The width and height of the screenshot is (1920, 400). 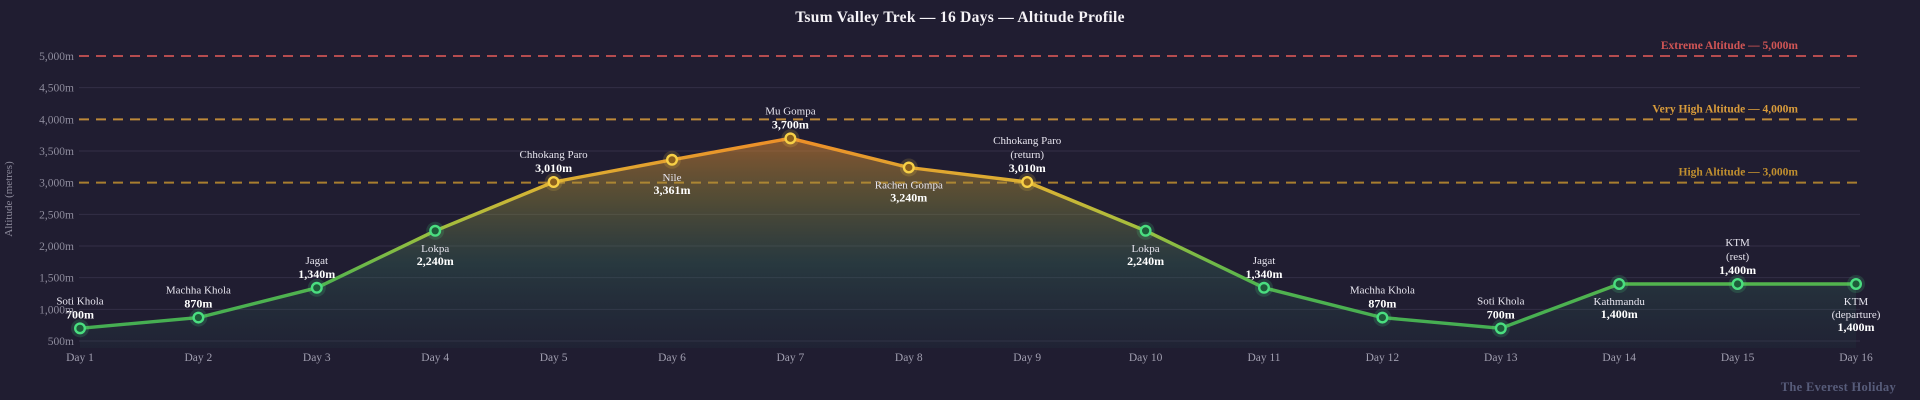 What do you see at coordinates (56, 247) in the screenshot?
I see `y-tick-2000: 2,000m` at bounding box center [56, 247].